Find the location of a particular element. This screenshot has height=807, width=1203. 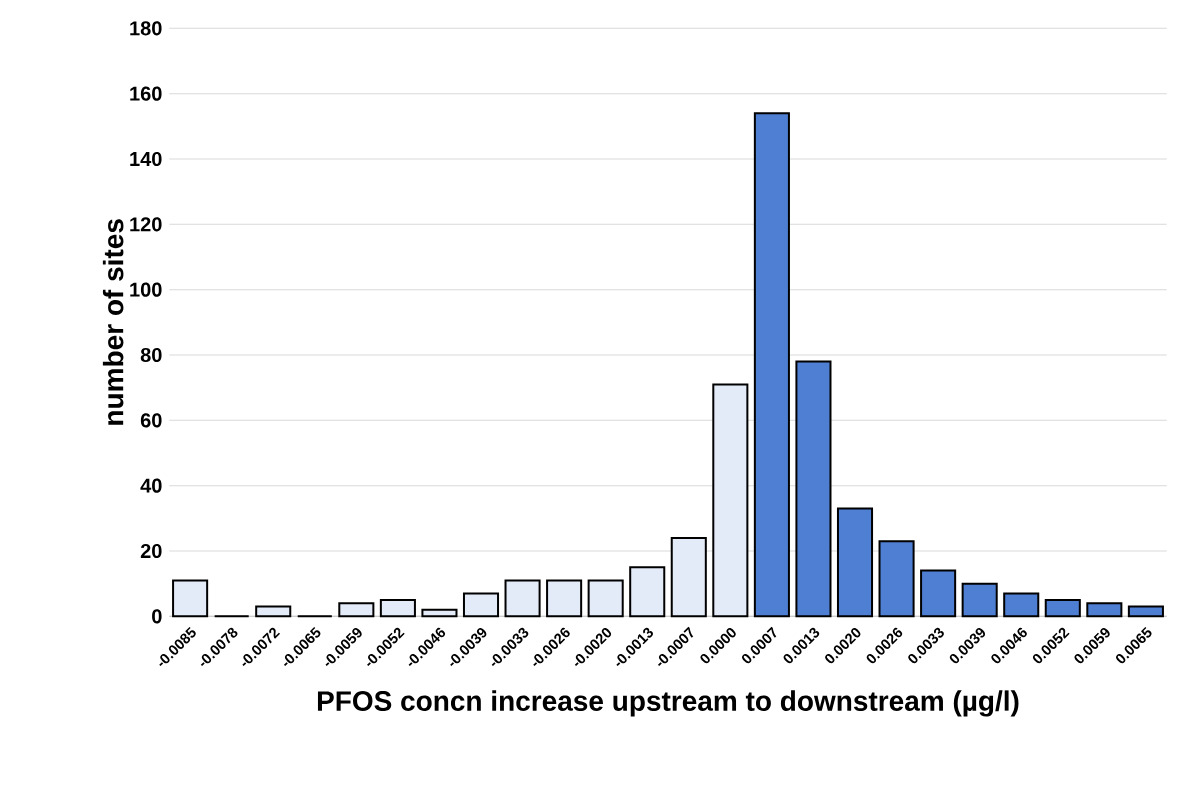

x-axis-title: PFOS concn increase upstream to downstream (µg/l) is located at coordinates (668, 703).